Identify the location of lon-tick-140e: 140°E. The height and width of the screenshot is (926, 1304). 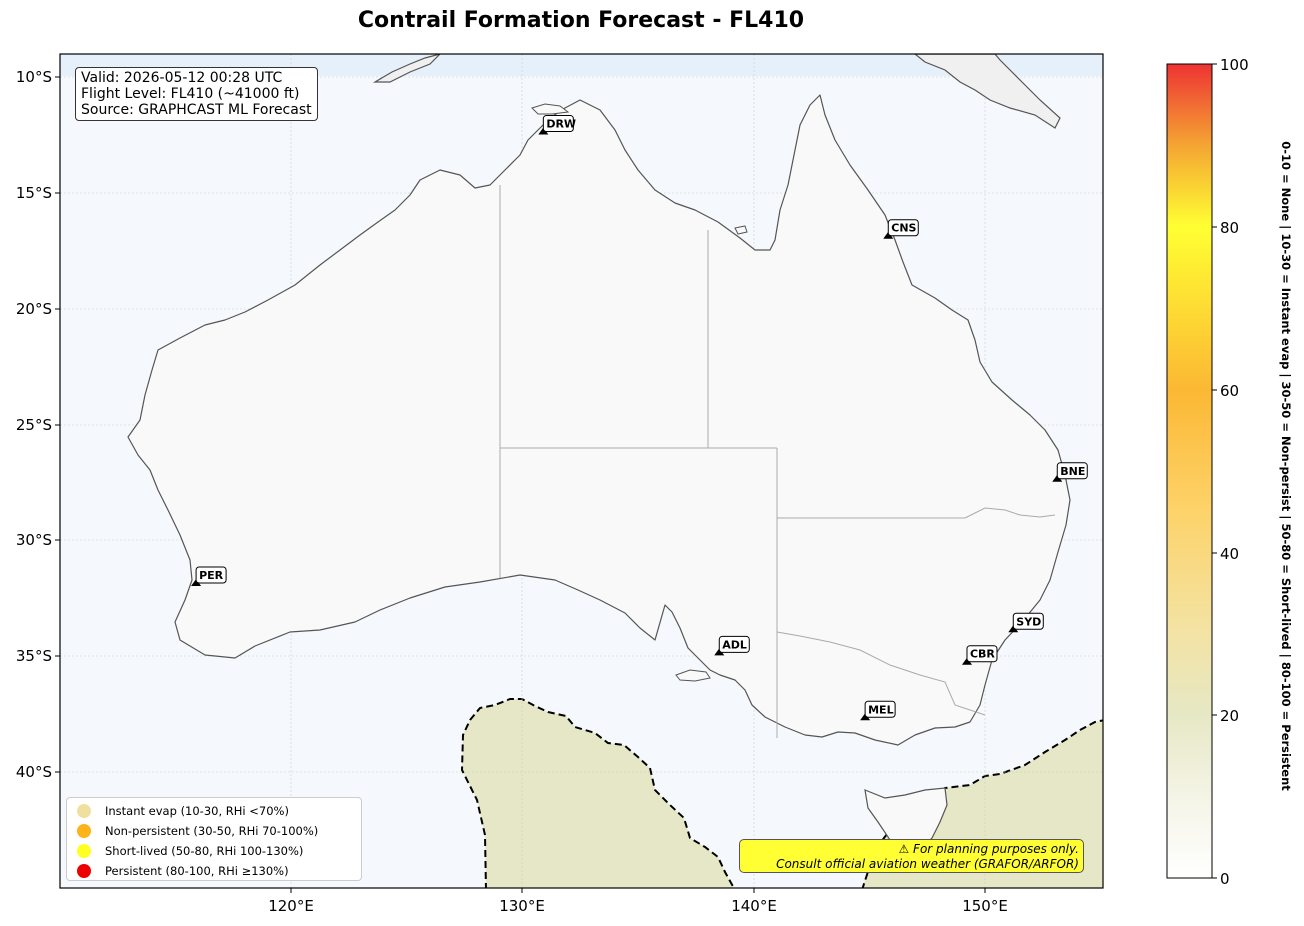
(754, 906).